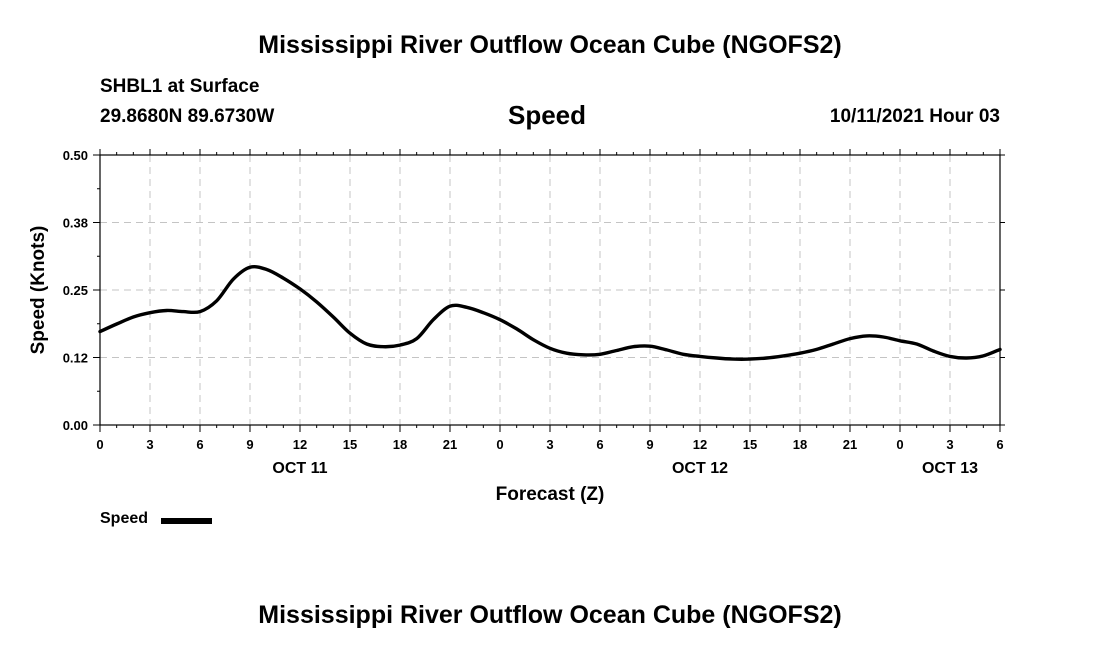 The image size is (1100, 650). What do you see at coordinates (75, 155) in the screenshot?
I see `y-tick-label: 0.50` at bounding box center [75, 155].